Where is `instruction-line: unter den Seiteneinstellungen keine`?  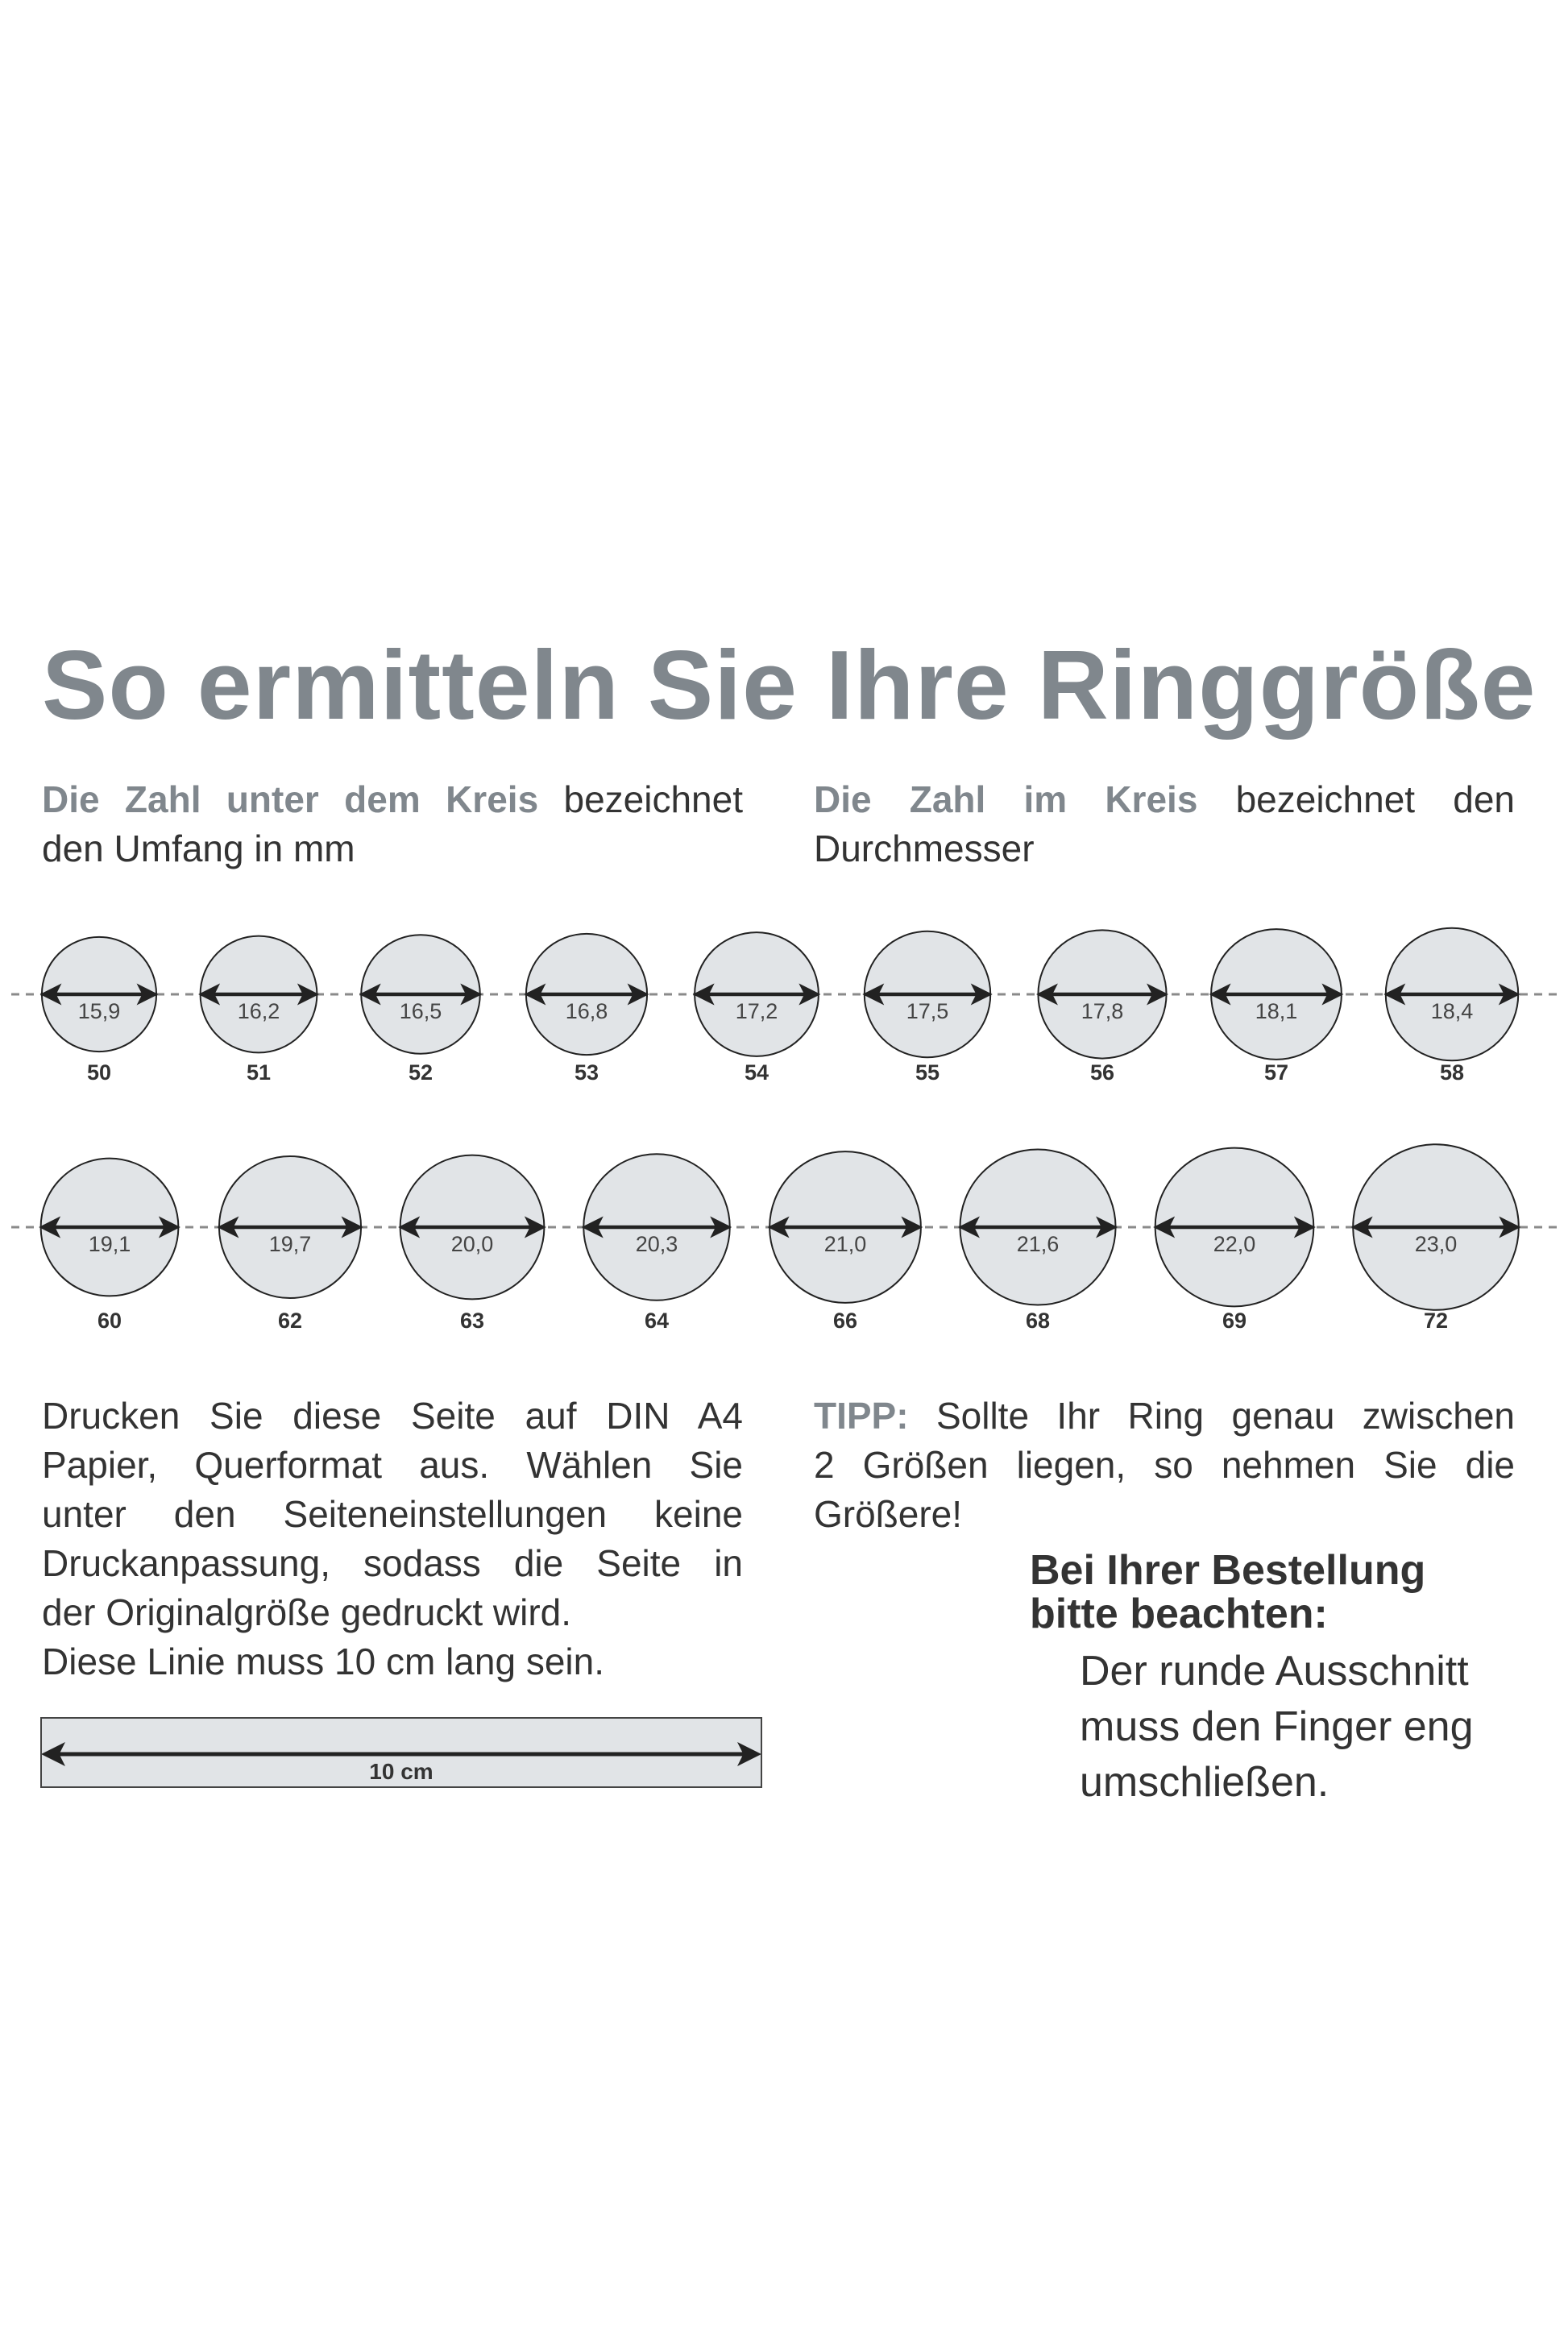 instruction-line: unter den Seiteneinstellungen keine is located at coordinates (392, 1514).